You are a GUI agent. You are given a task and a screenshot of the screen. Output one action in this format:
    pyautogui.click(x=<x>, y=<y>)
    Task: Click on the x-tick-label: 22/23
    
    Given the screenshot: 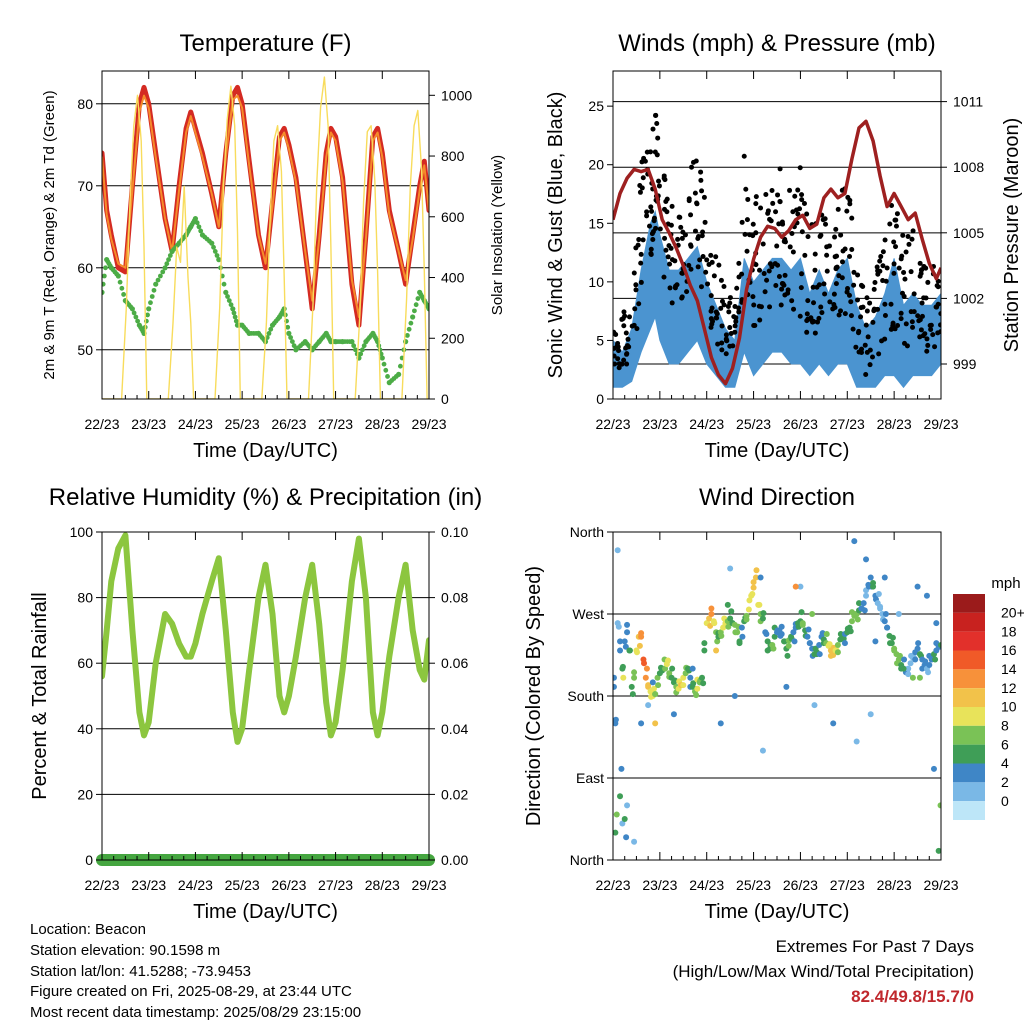 What is the action you would take?
    pyautogui.click(x=612, y=424)
    